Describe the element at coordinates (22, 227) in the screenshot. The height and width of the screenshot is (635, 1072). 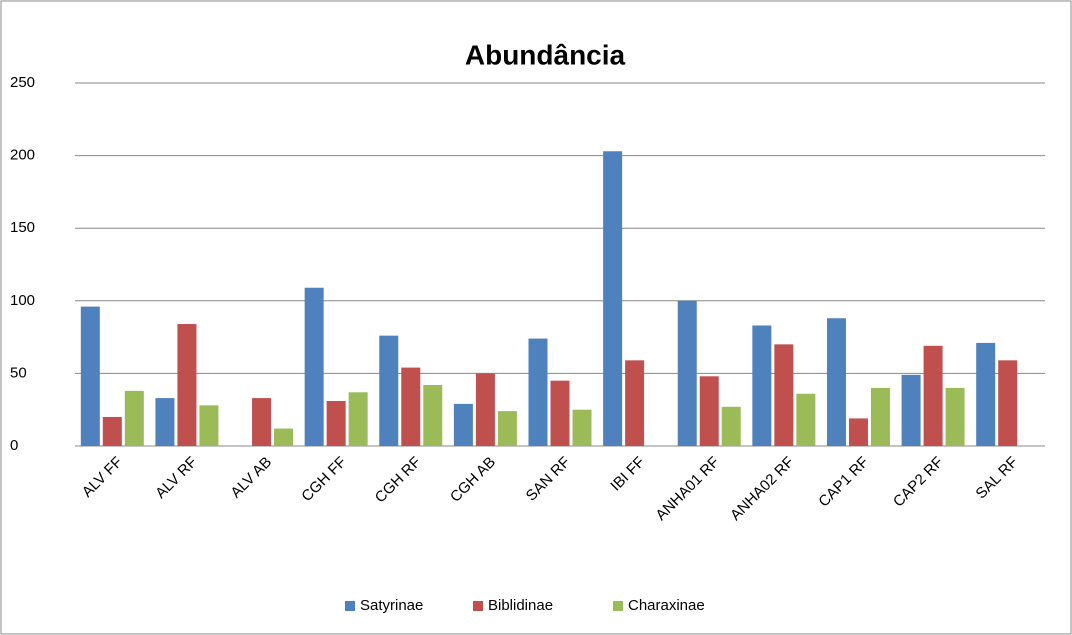
I see `y-tick-label: 150` at that location.